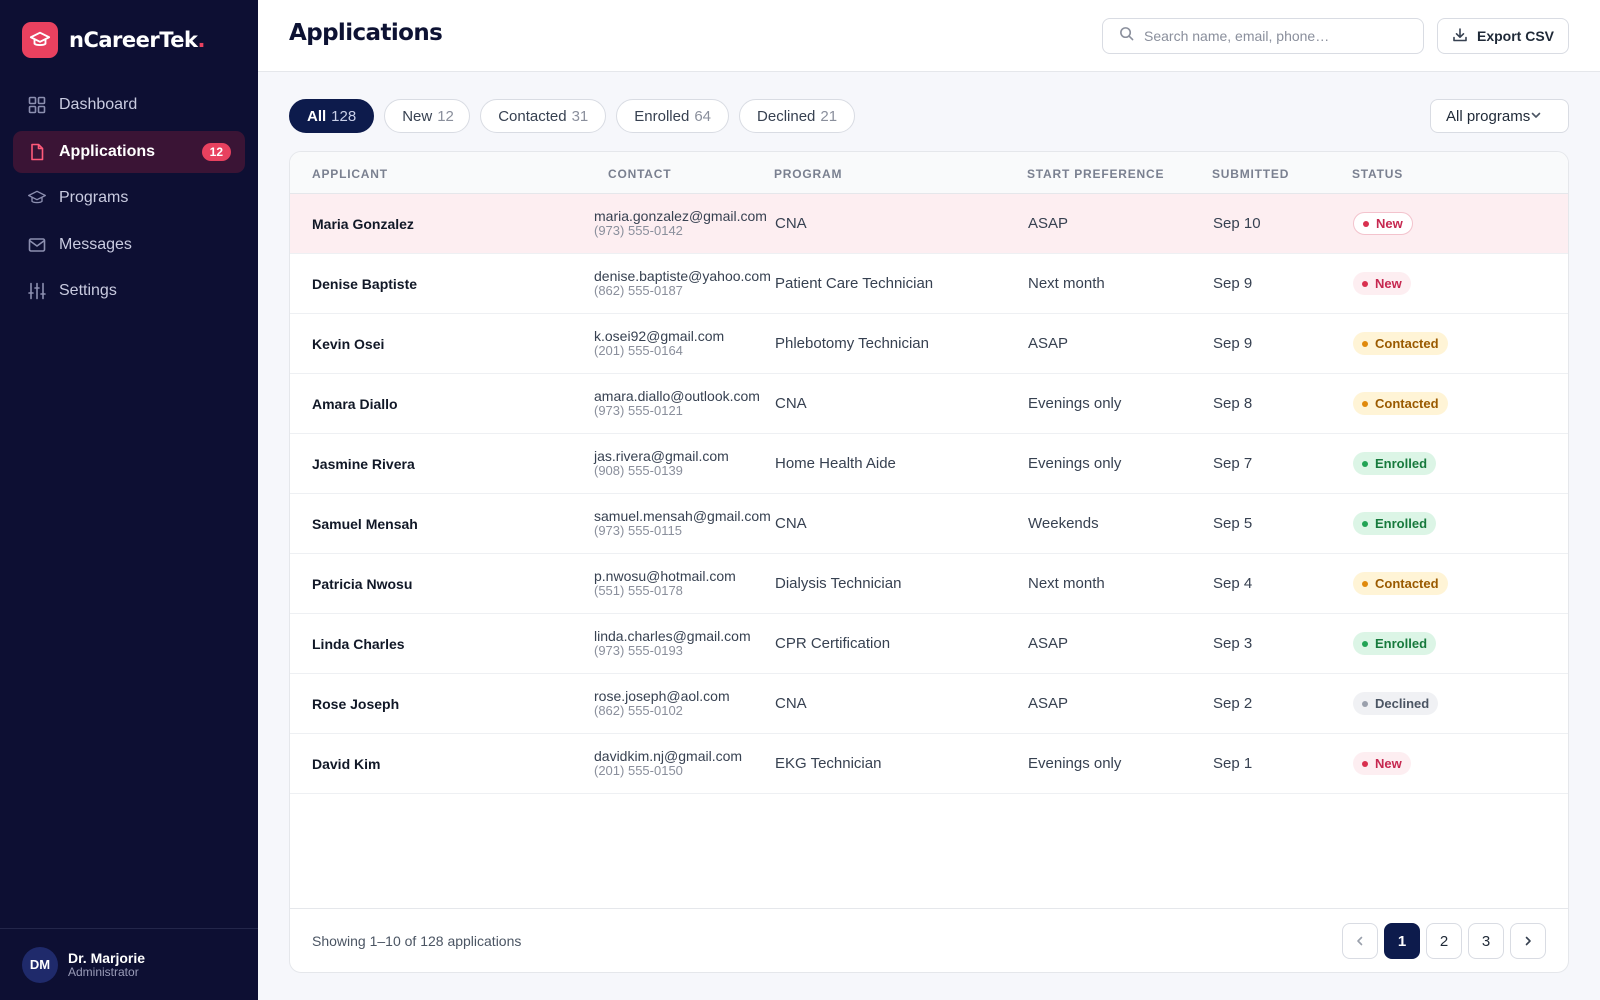 Image resolution: width=1600 pixels, height=1000 pixels. I want to click on applicant-name: Samuel Mensah, so click(365, 523).